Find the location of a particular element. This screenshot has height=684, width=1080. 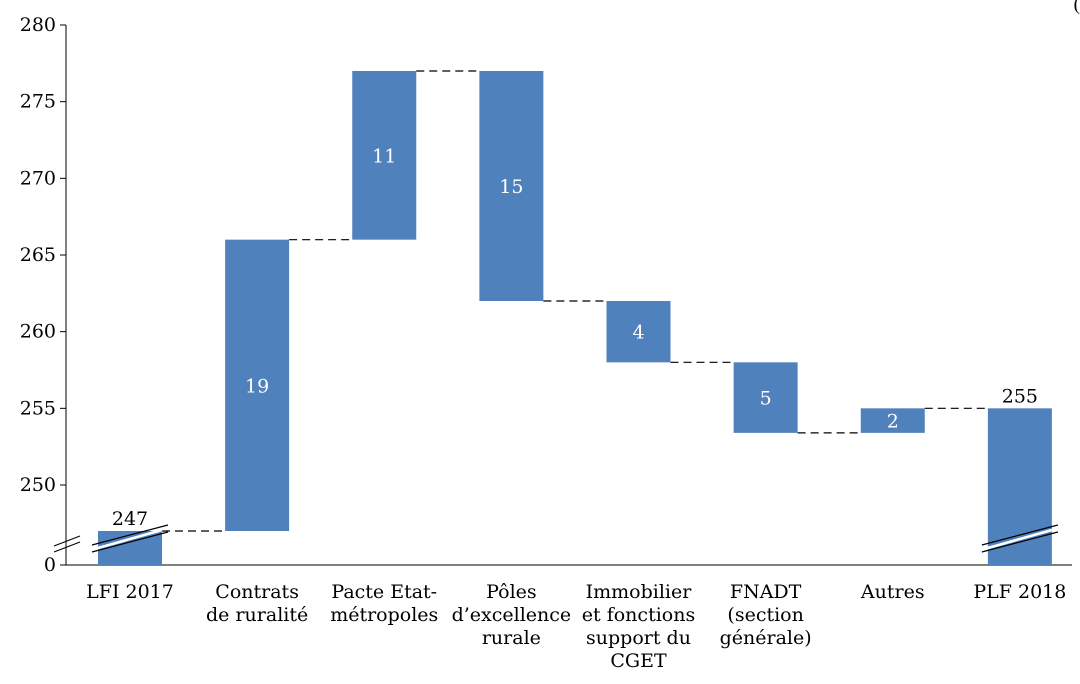

bar-value-label: 11 is located at coordinates (384, 156).